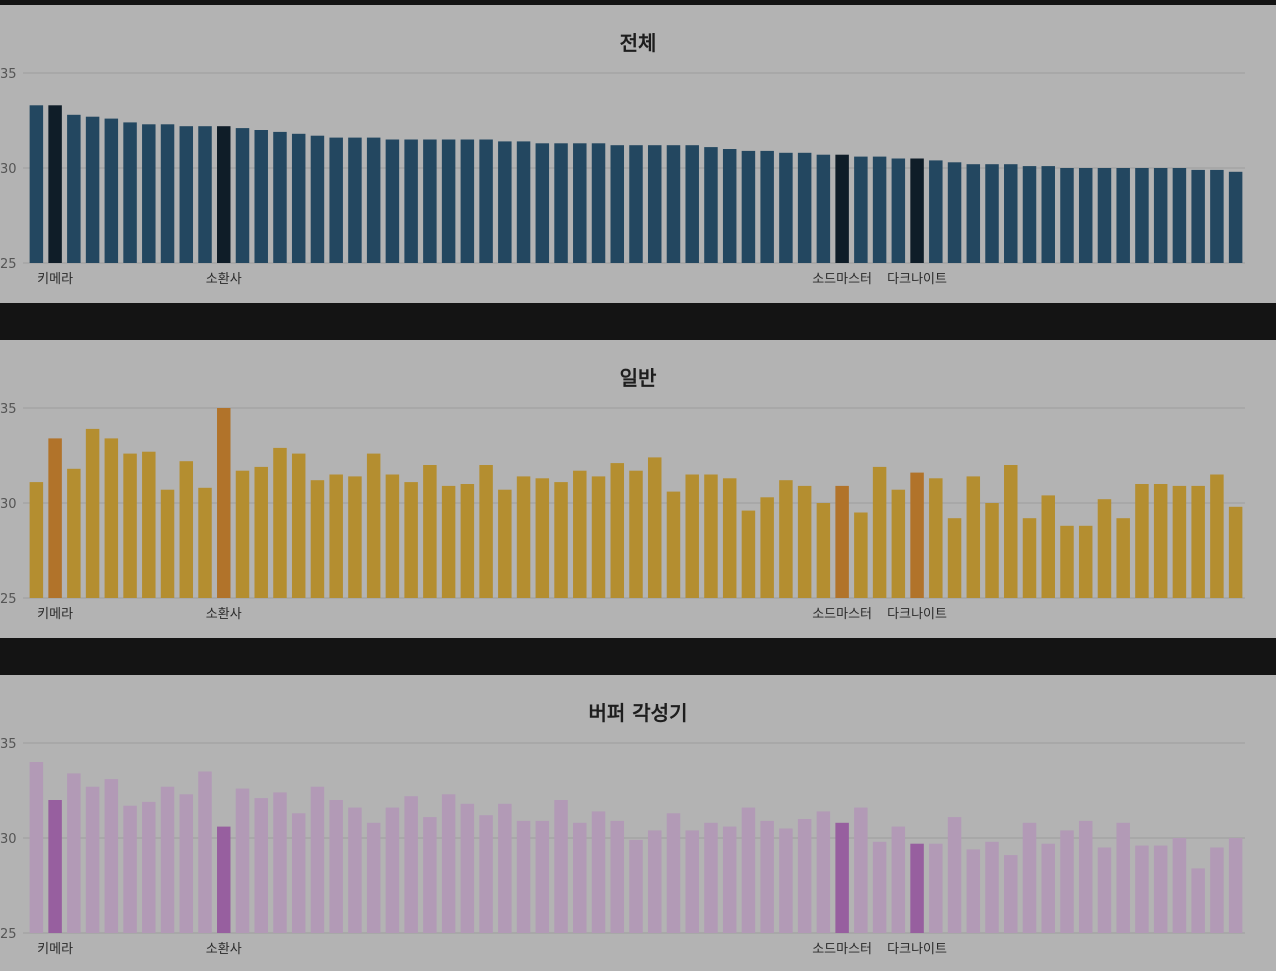  I want to click on chart-title: 전체, so click(638, 43).